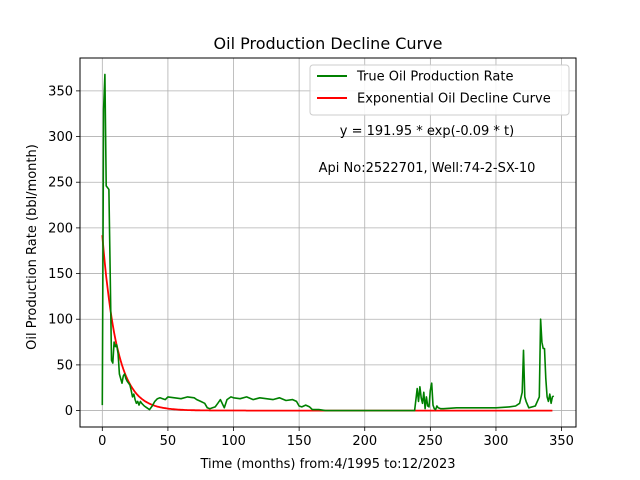  Describe the element at coordinates (64, 365) in the screenshot. I see `y-tick-label: 50` at that location.